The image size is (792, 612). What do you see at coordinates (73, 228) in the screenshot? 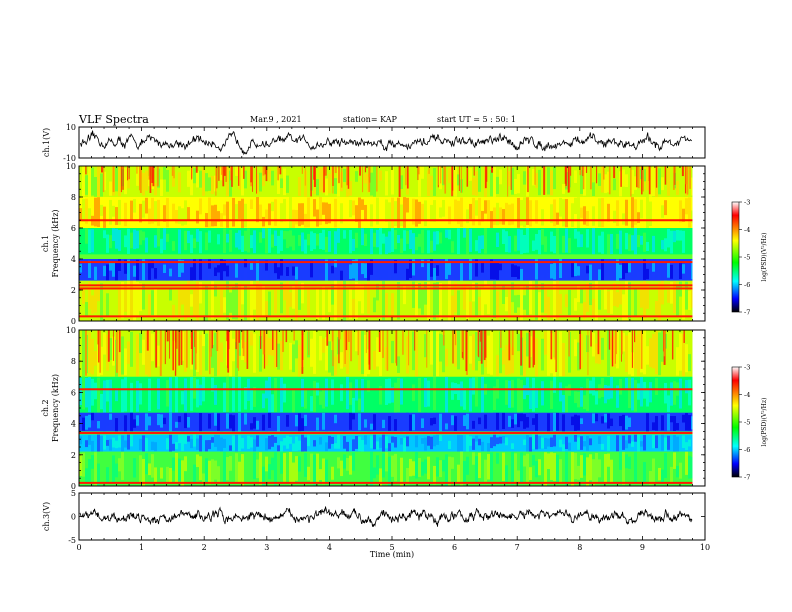
I see `y-tick-label: 6` at bounding box center [73, 228].